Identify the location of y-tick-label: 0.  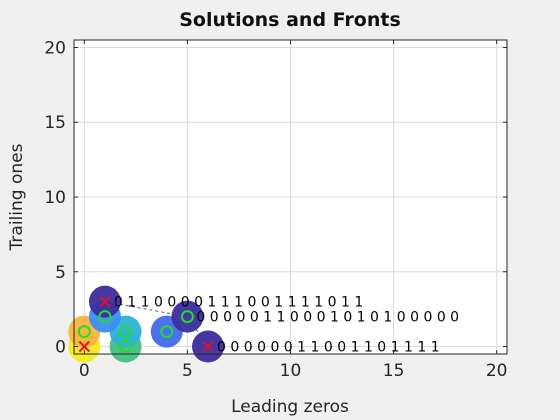
(60, 348).